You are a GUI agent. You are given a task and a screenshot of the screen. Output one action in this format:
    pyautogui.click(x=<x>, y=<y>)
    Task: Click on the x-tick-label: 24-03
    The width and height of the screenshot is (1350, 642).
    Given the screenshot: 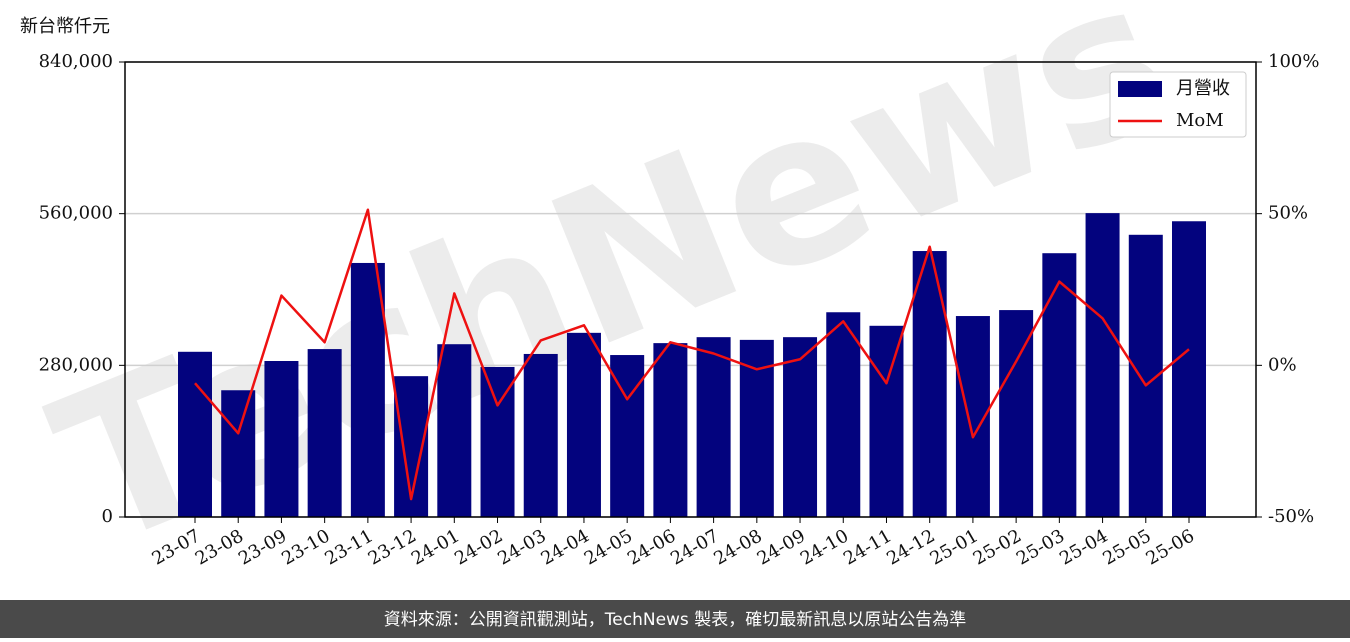 What is the action you would take?
    pyautogui.click(x=521, y=547)
    